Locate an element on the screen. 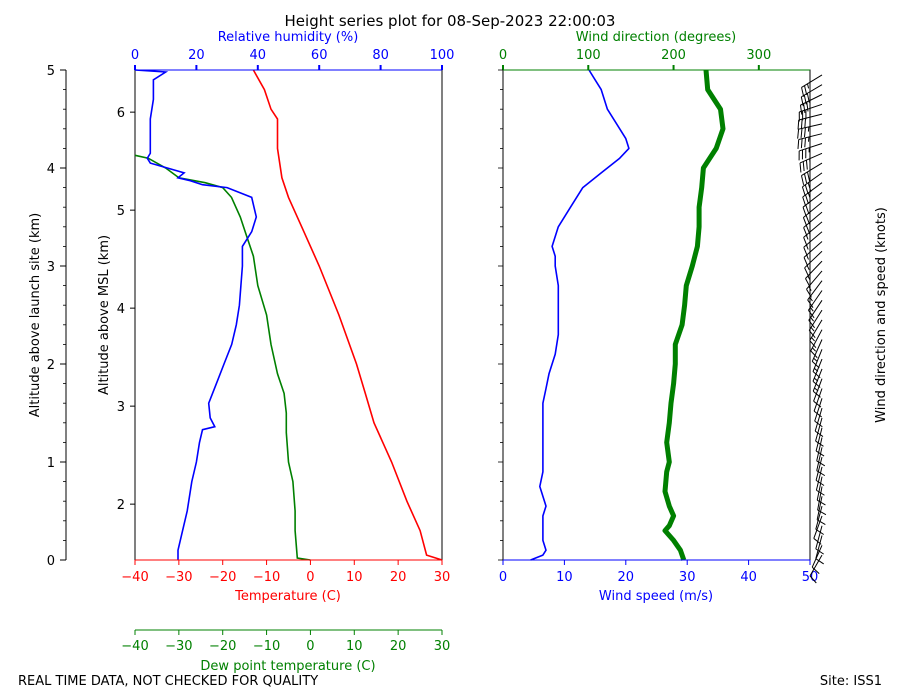  wind-direction-tick-label: 0 is located at coordinates (503, 55).